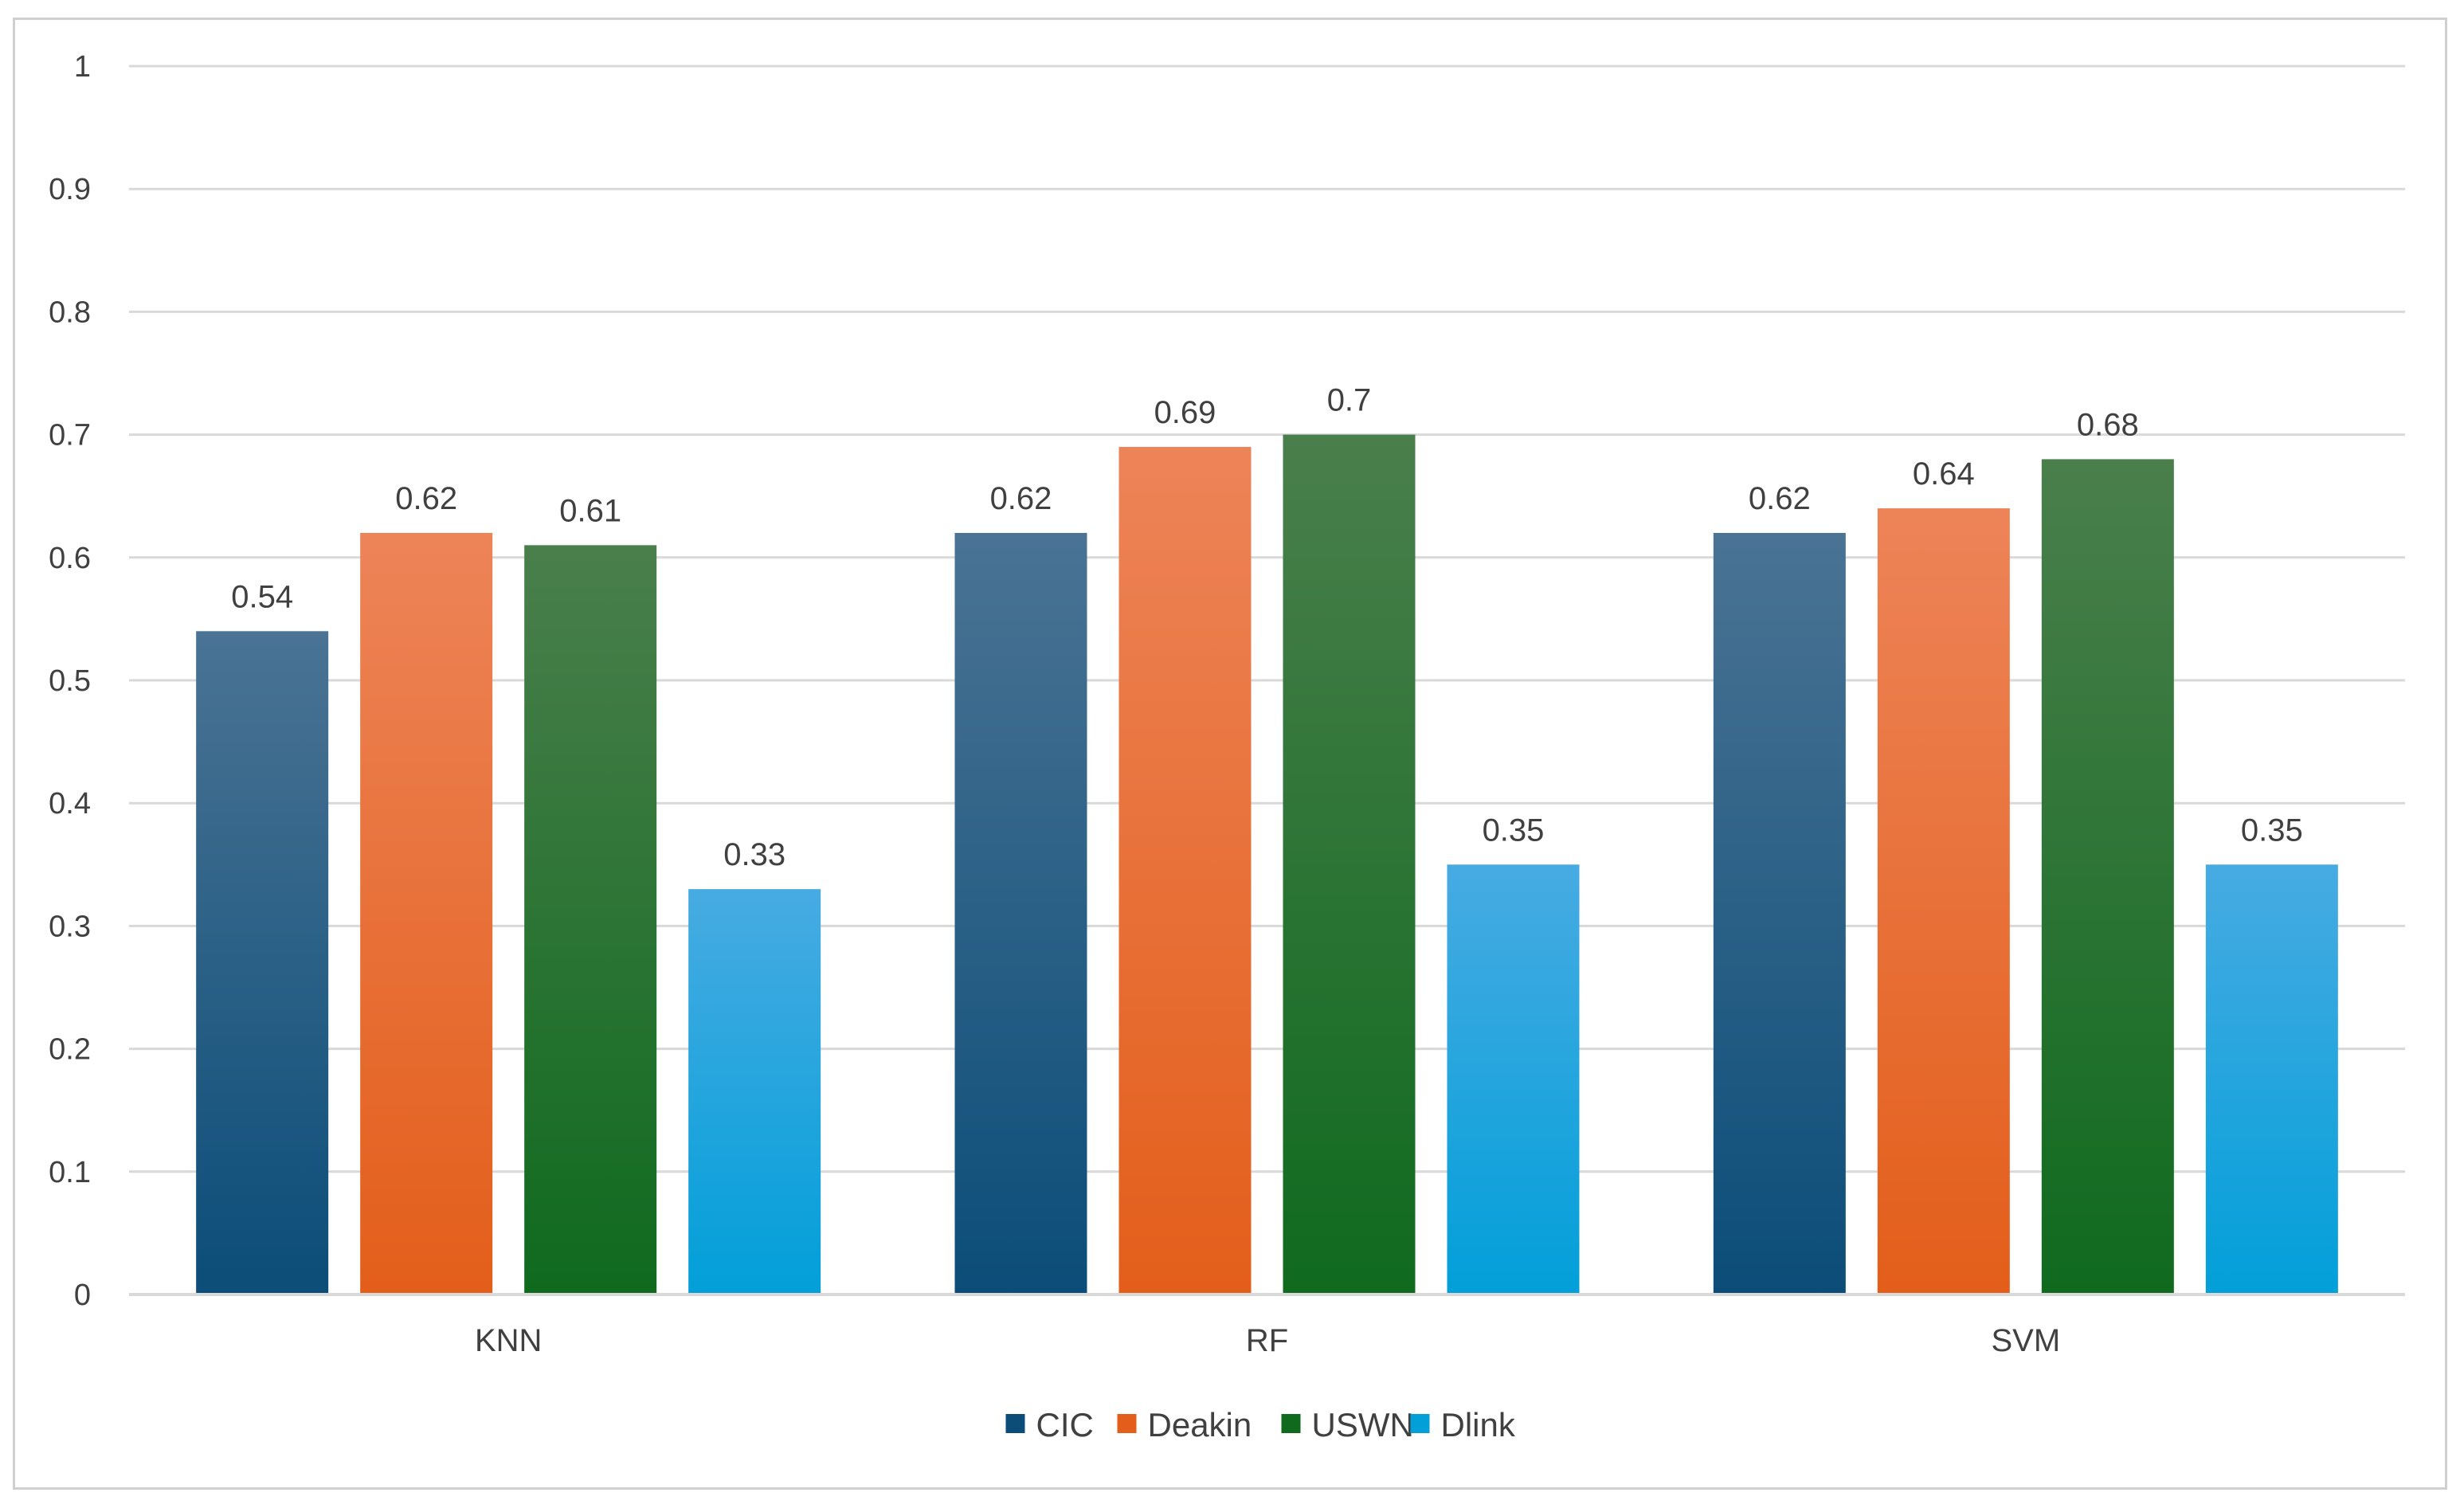 The width and height of the screenshot is (2464, 1508). Describe the element at coordinates (70, 926) in the screenshot. I see `y-tick-label: 0.3` at that location.